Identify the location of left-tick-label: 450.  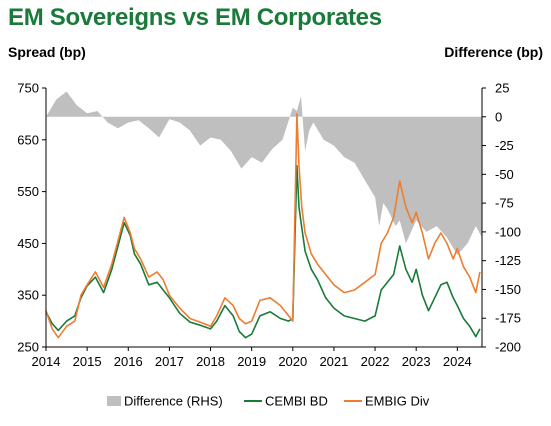
(28, 243).